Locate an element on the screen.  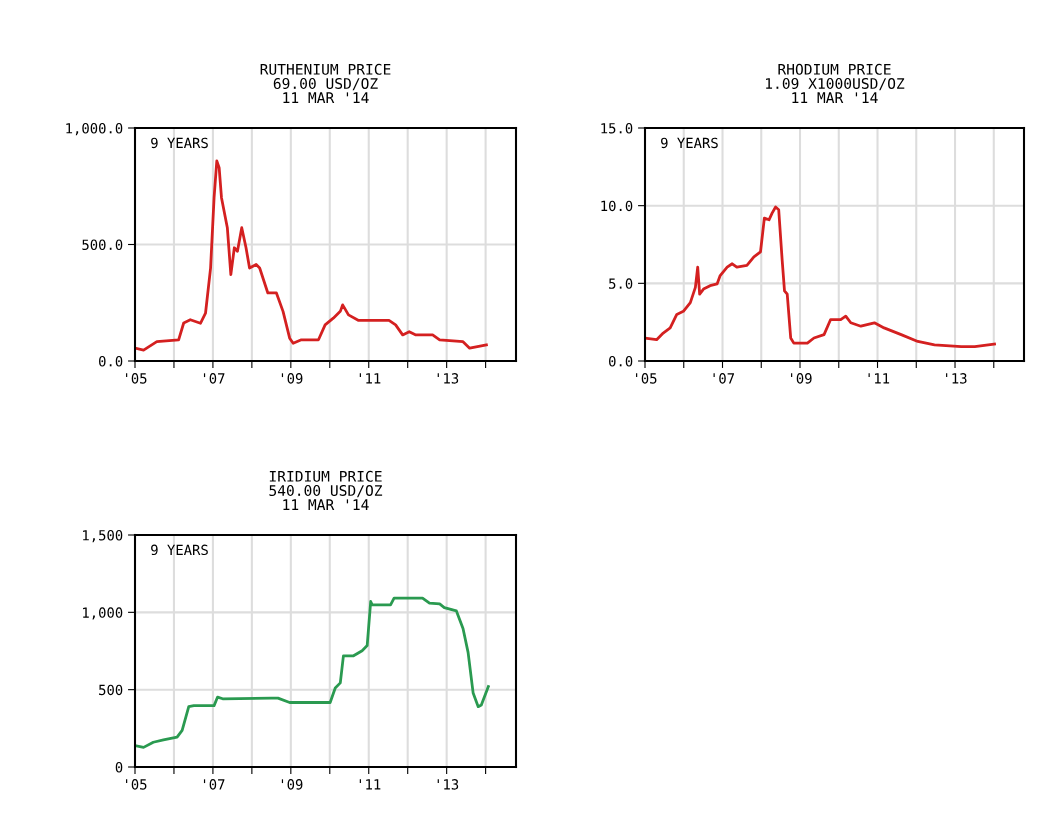
y-tick-label: 1,500 is located at coordinates (103, 536).